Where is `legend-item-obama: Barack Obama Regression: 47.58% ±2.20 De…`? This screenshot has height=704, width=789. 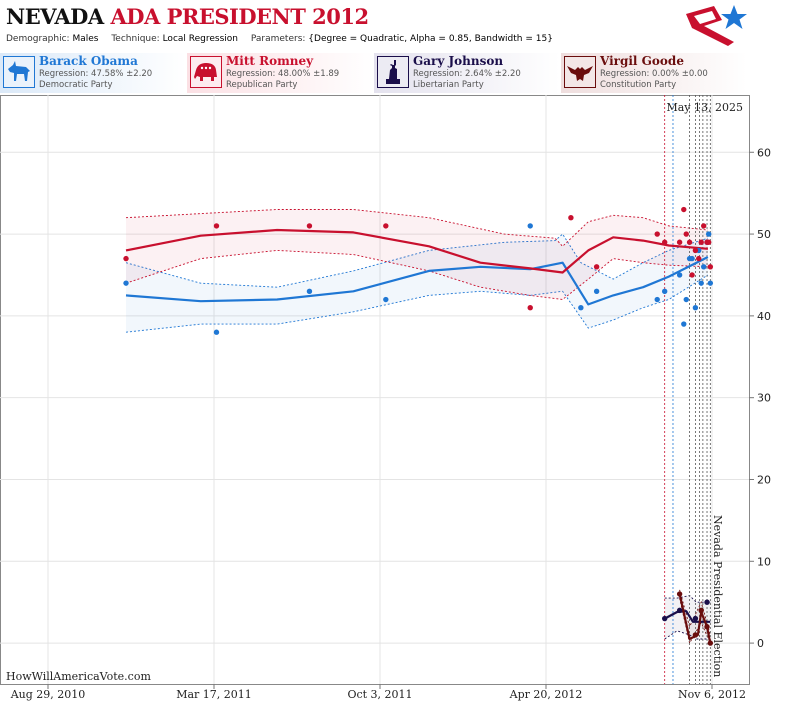
legend-item-obama: Barack Obama Regression: 47.58% ±2.20 De… is located at coordinates (93, 73).